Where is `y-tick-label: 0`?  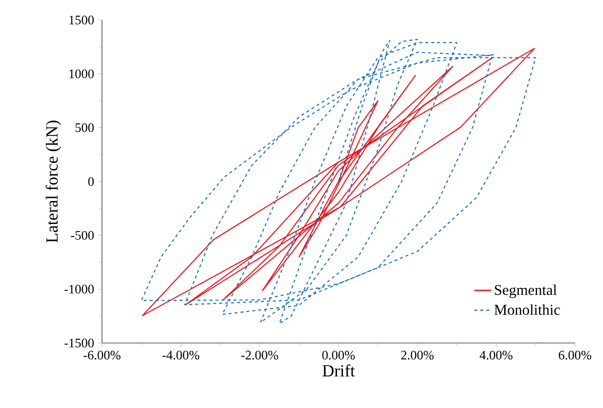
y-tick-label: 0 is located at coordinates (91, 181).